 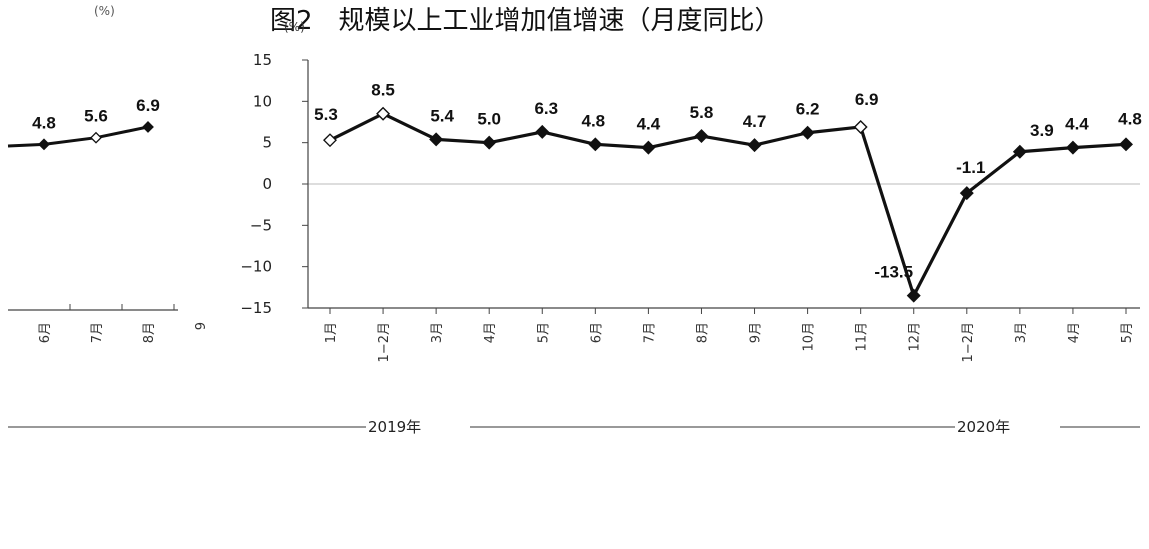 I want to click on y-tick-label: 5, so click(x=267, y=143).